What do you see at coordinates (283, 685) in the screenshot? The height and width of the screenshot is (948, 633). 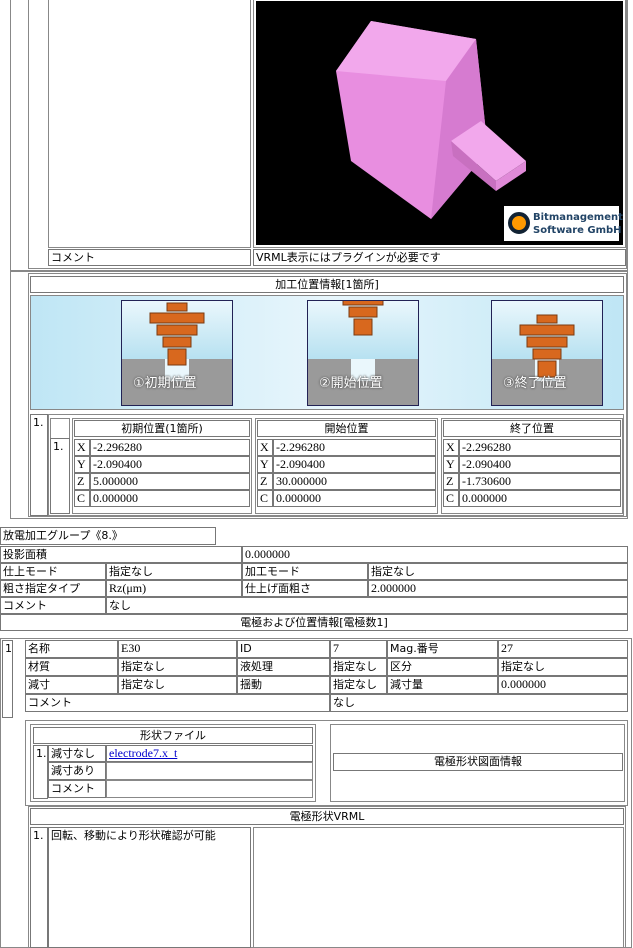 I see `cell: 揺動` at bounding box center [283, 685].